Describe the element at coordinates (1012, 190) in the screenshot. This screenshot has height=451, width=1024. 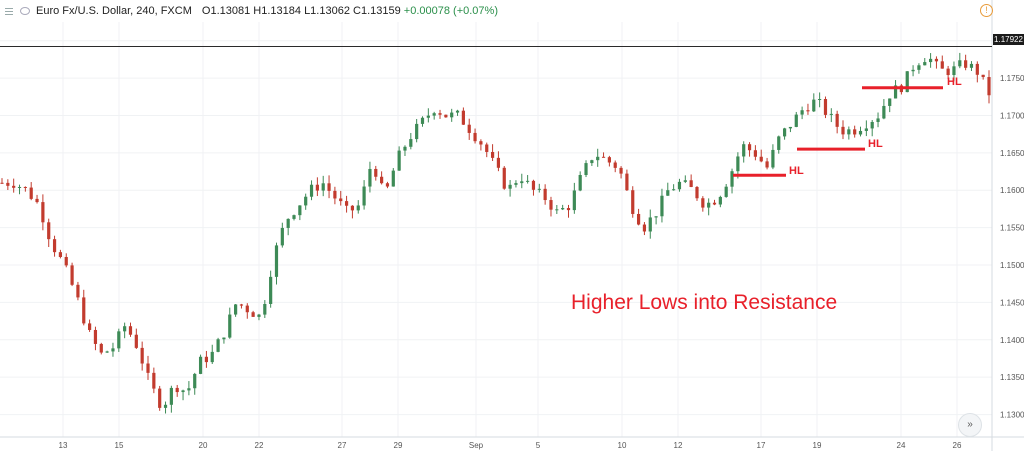
I see `y-tick-label: 1.16000` at that location.